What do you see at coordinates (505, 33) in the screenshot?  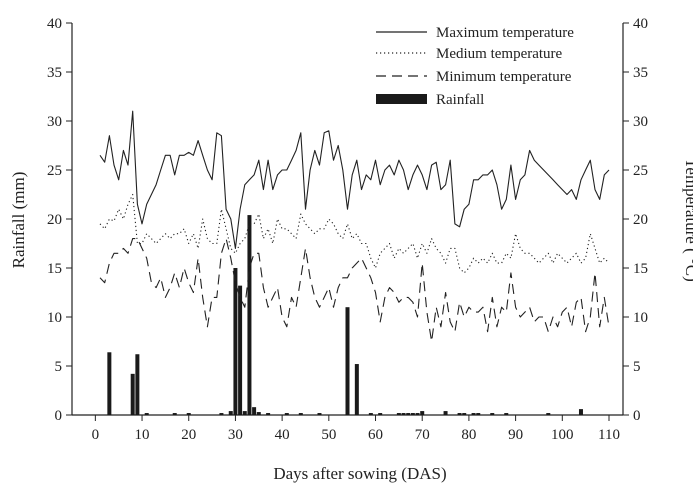 I see `legend-max-label: Maximum temperature` at bounding box center [505, 33].